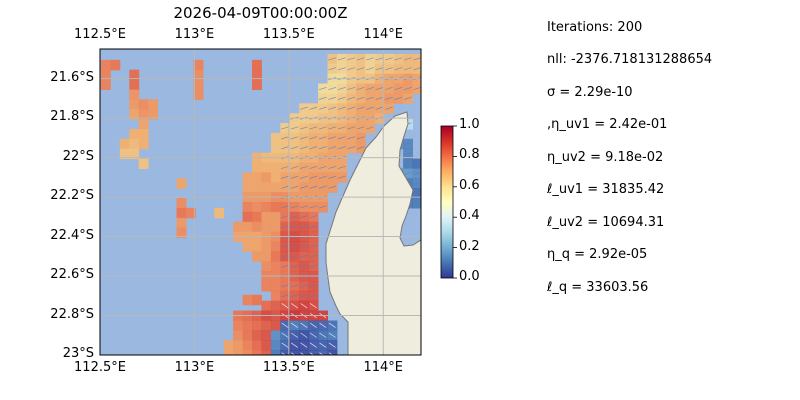 The image size is (800, 400). Describe the element at coordinates (288, 367) in the screenshot. I see `x-tick-label-bottom: 113.5°E` at that location.